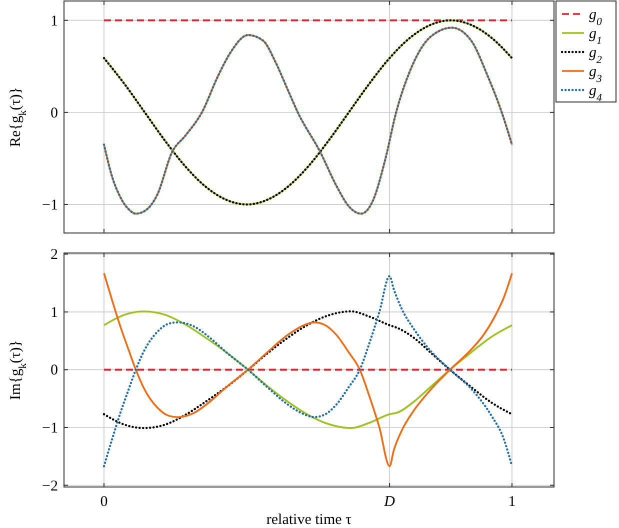 The height and width of the screenshot is (528, 619). Describe the element at coordinates (389, 502) in the screenshot. I see `x-tick-label: D` at that location.